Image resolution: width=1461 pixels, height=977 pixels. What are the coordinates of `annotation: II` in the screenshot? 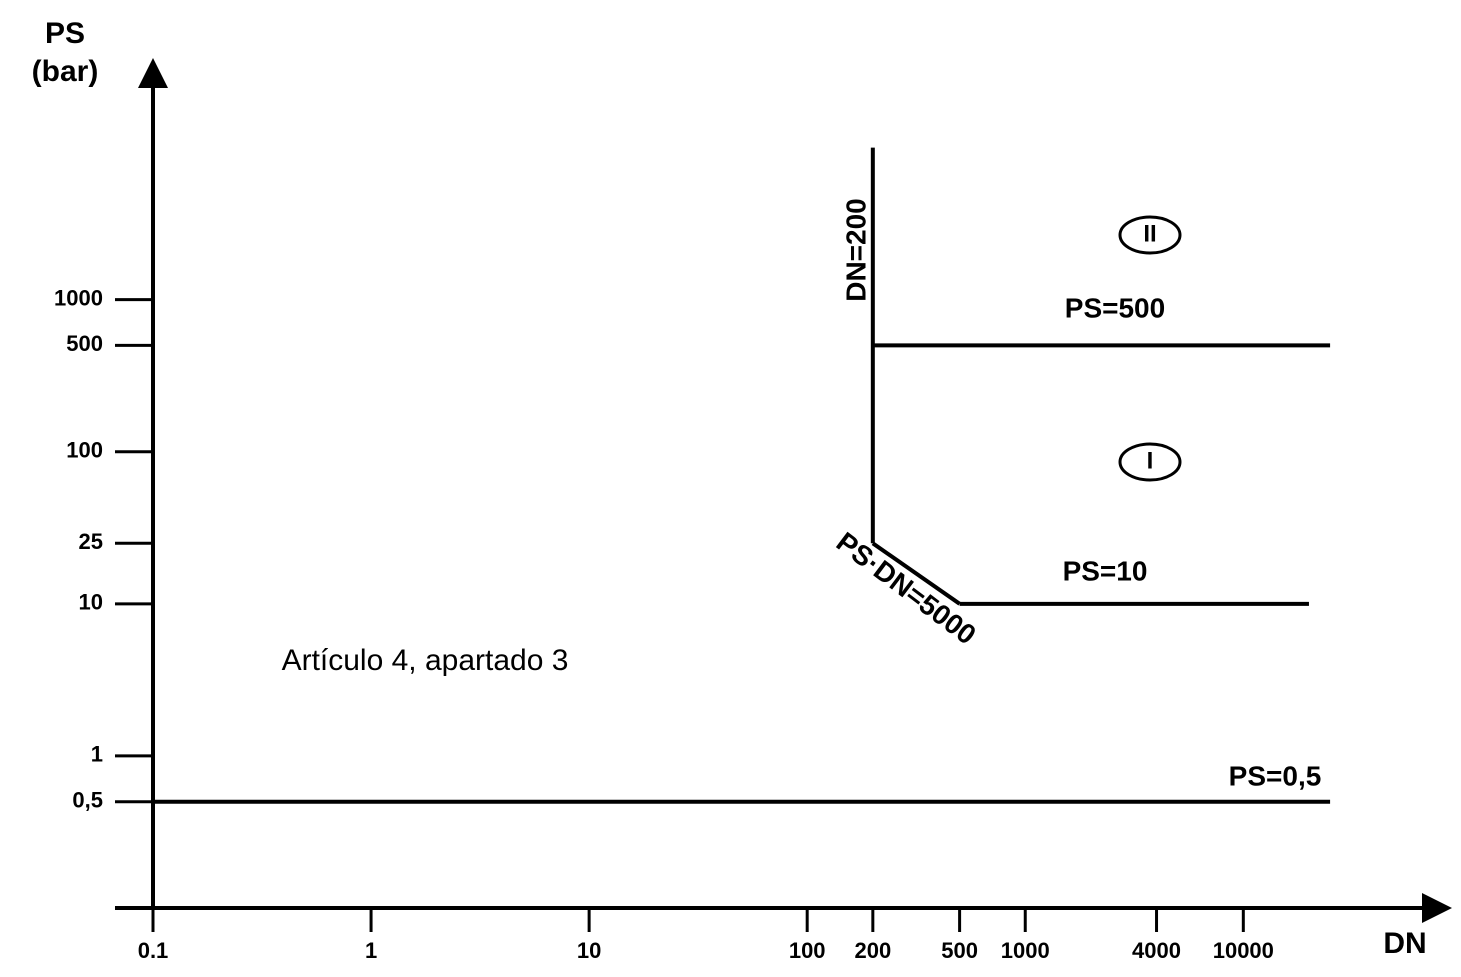 It's located at (1149, 233).